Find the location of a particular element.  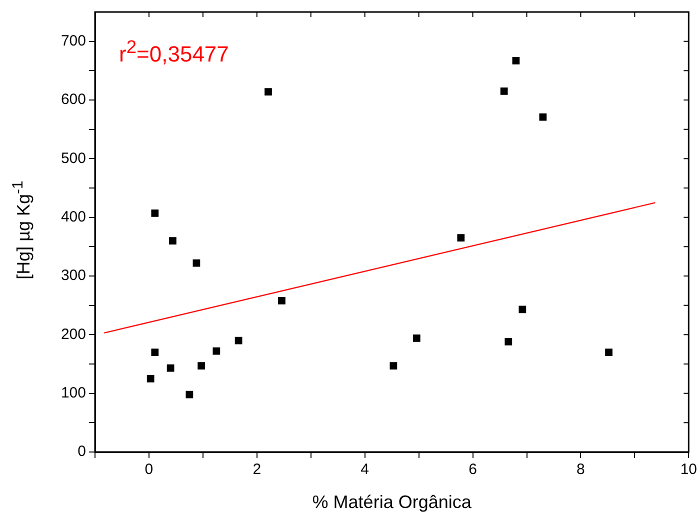

x-tick-label: 4 is located at coordinates (365, 469).